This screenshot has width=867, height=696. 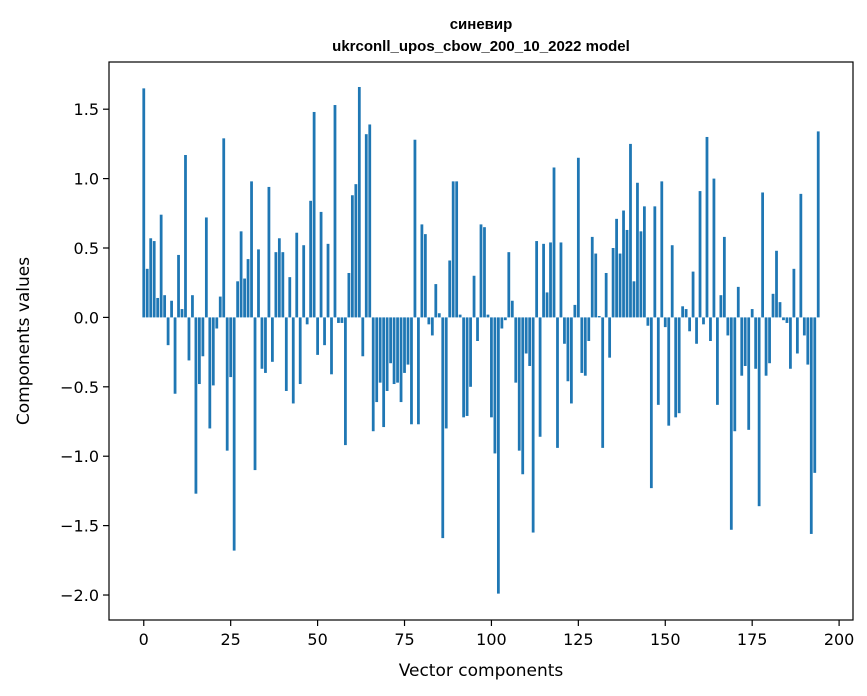 I want to click on x-tick-label: 25, so click(x=231, y=639).